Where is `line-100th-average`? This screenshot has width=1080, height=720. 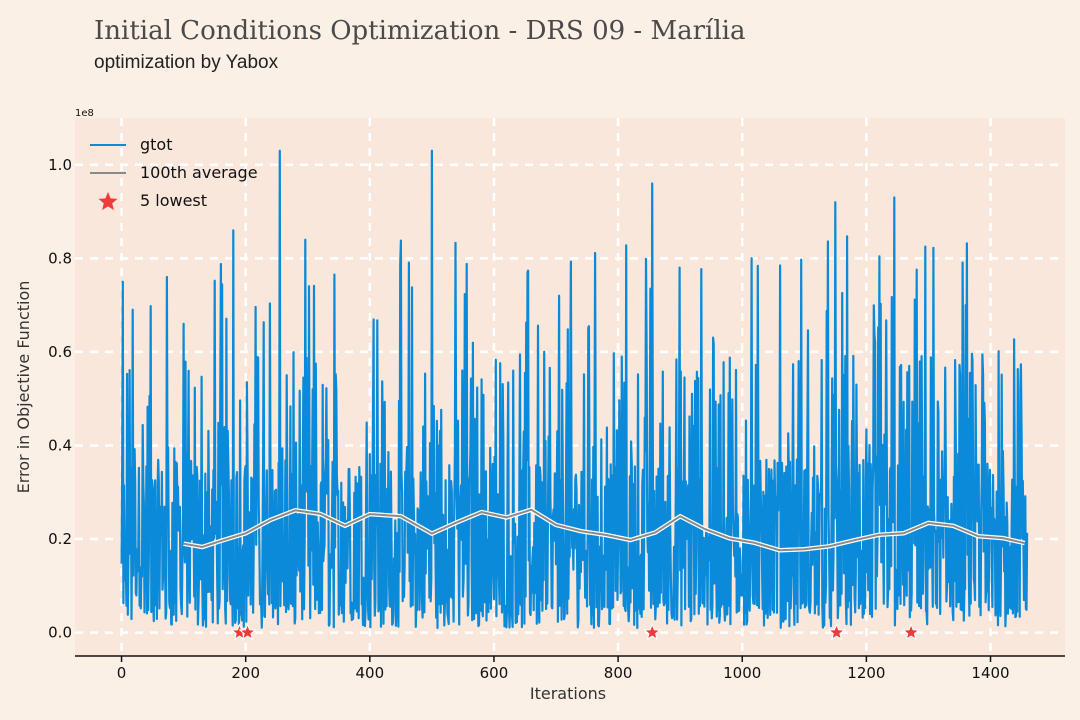
line-100th-average is located at coordinates (604, 530).